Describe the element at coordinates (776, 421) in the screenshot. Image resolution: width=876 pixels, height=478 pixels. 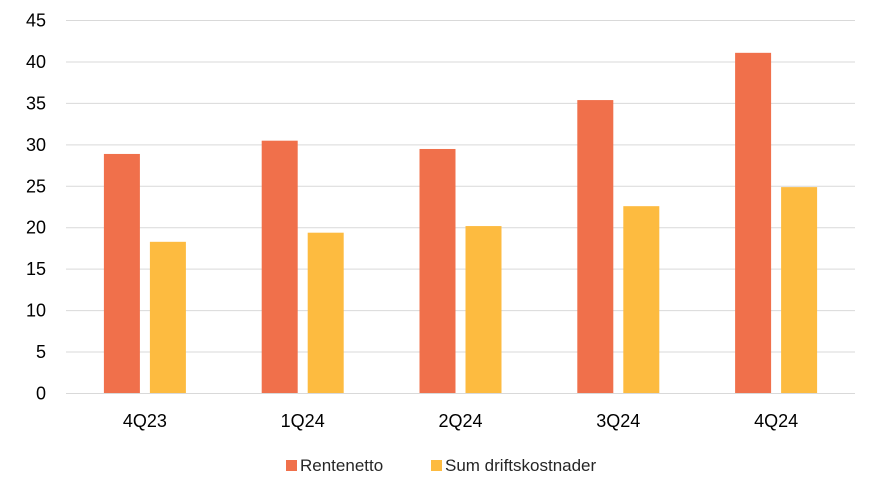
I see `x-tick-label: 4Q24` at that location.